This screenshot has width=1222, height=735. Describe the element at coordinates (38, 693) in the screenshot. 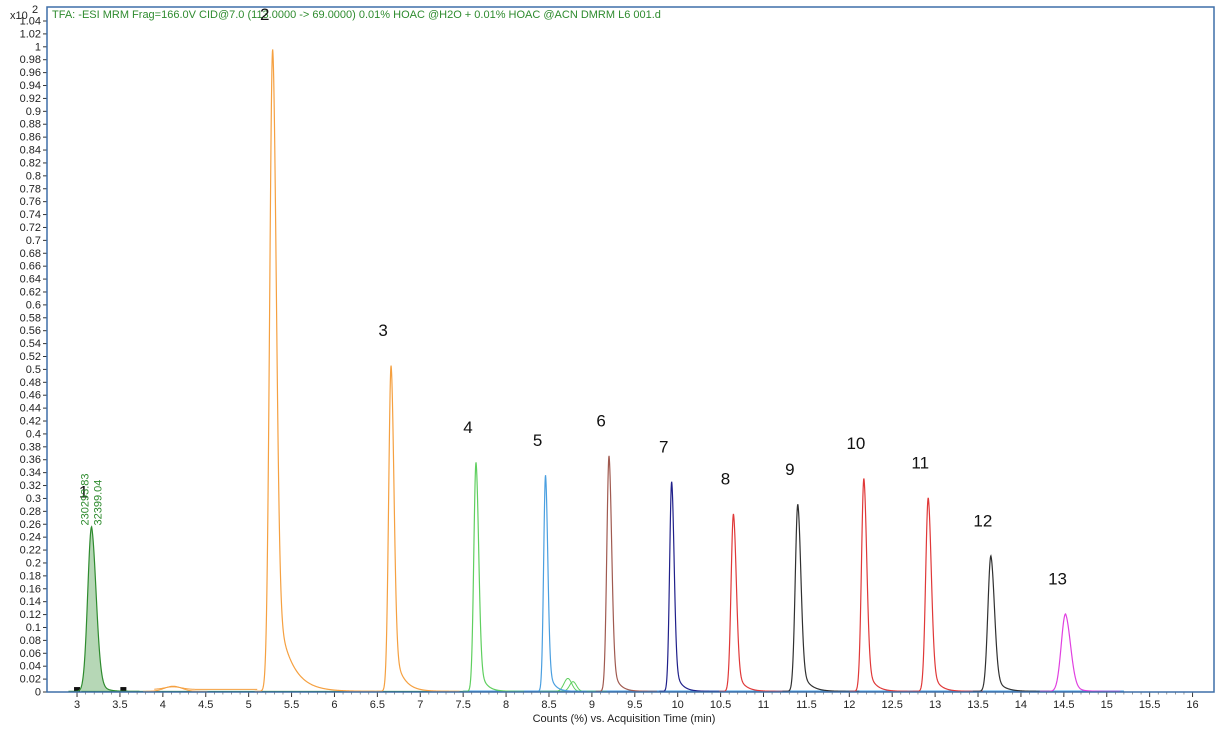

I see `y-tick-label: 0` at that location.